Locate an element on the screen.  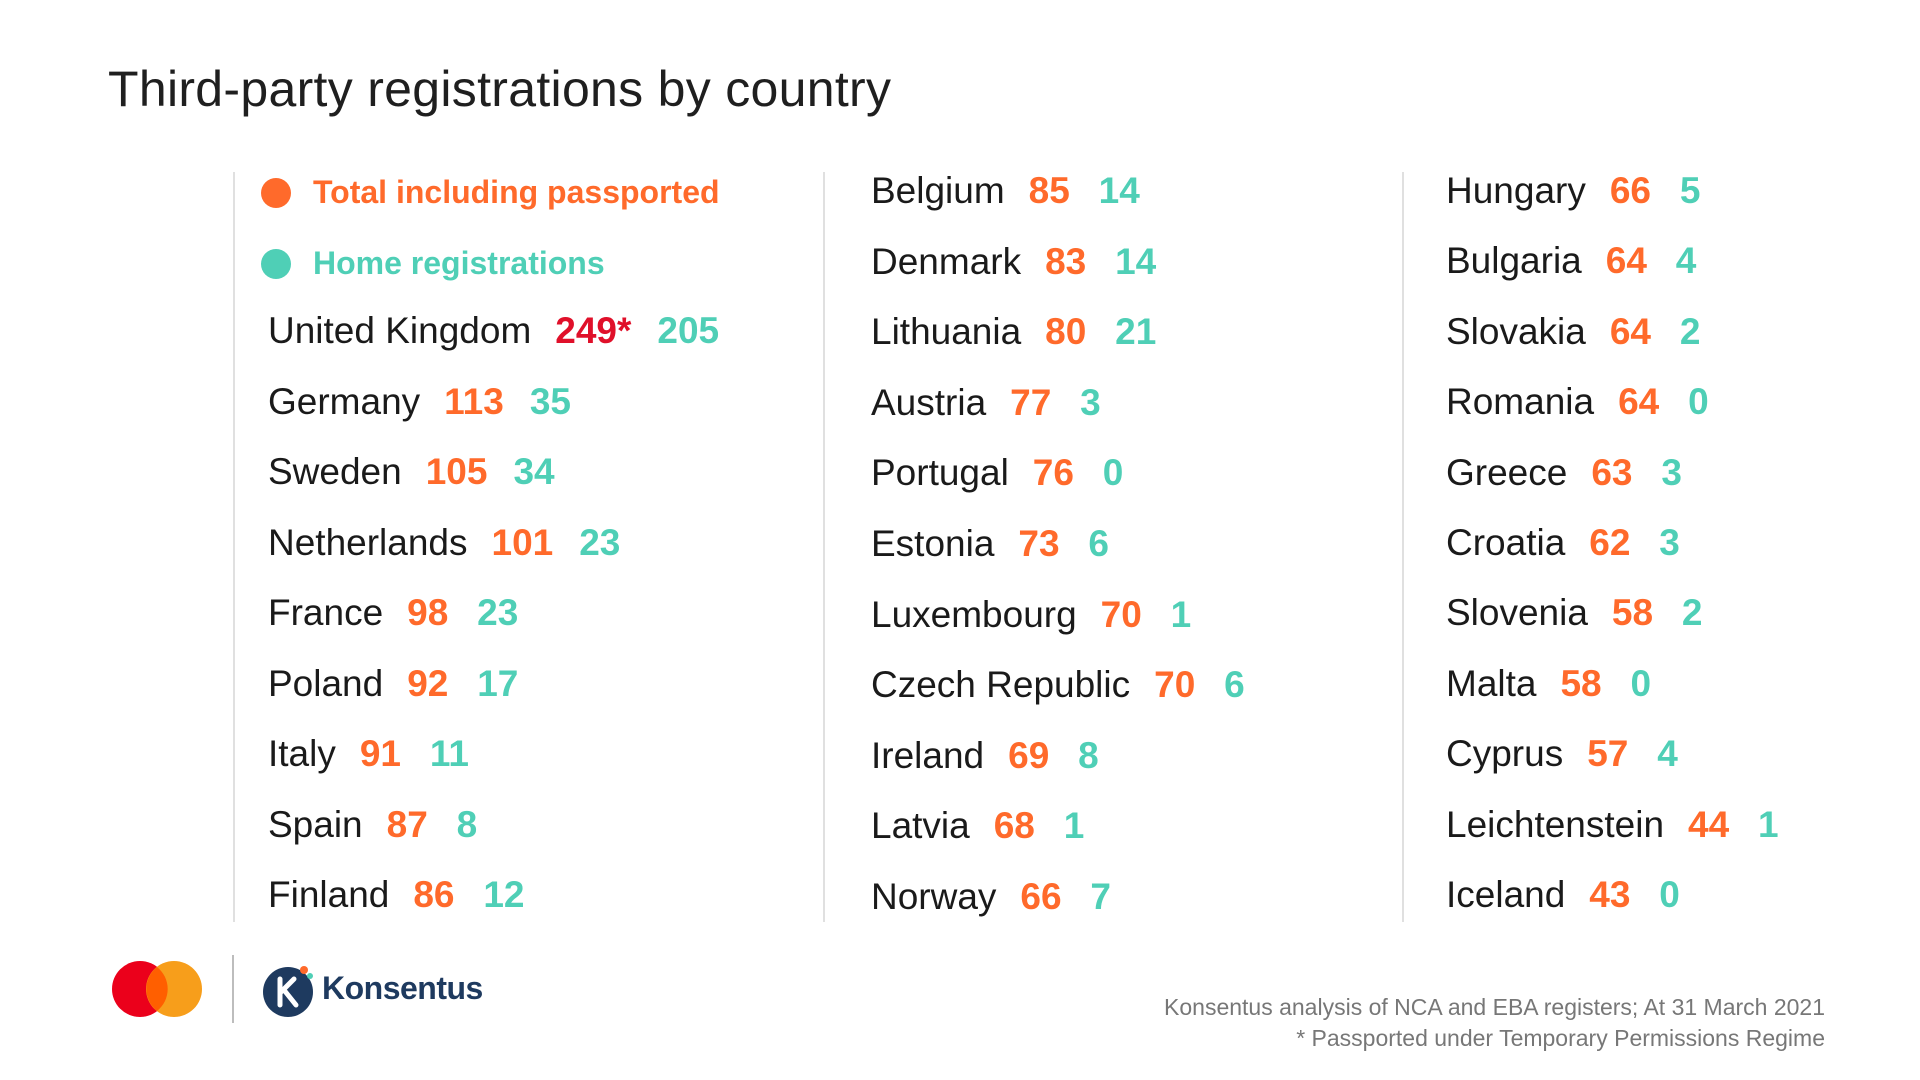
legend-home: Home registrations is located at coordinates (433, 263).